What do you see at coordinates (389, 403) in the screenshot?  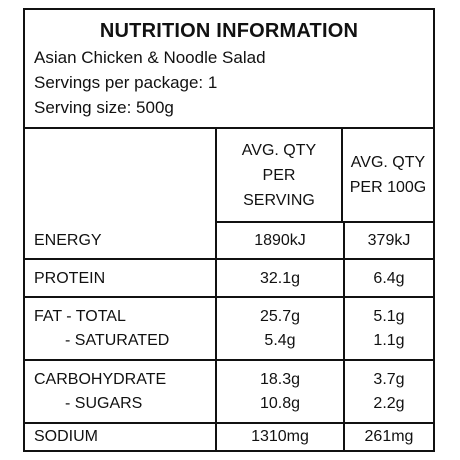 I see `value-per-100g: 2.2g` at bounding box center [389, 403].